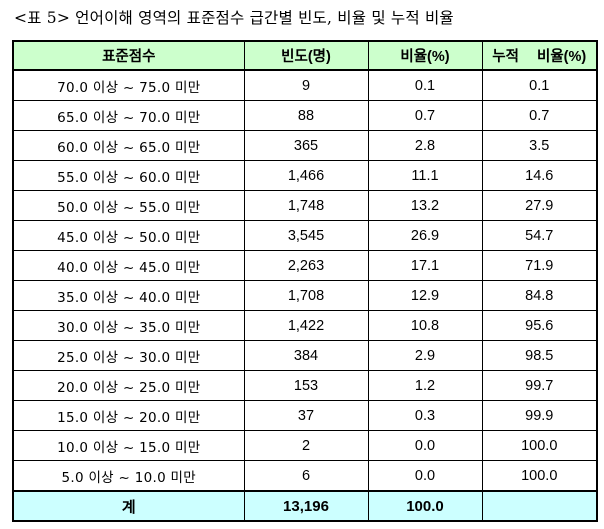 Image resolution: width=604 pixels, height=529 pixels. I want to click on table-row: 35.0 이상 ~ 40.0 미만 1,708 12.9 84.8, so click(305, 295).